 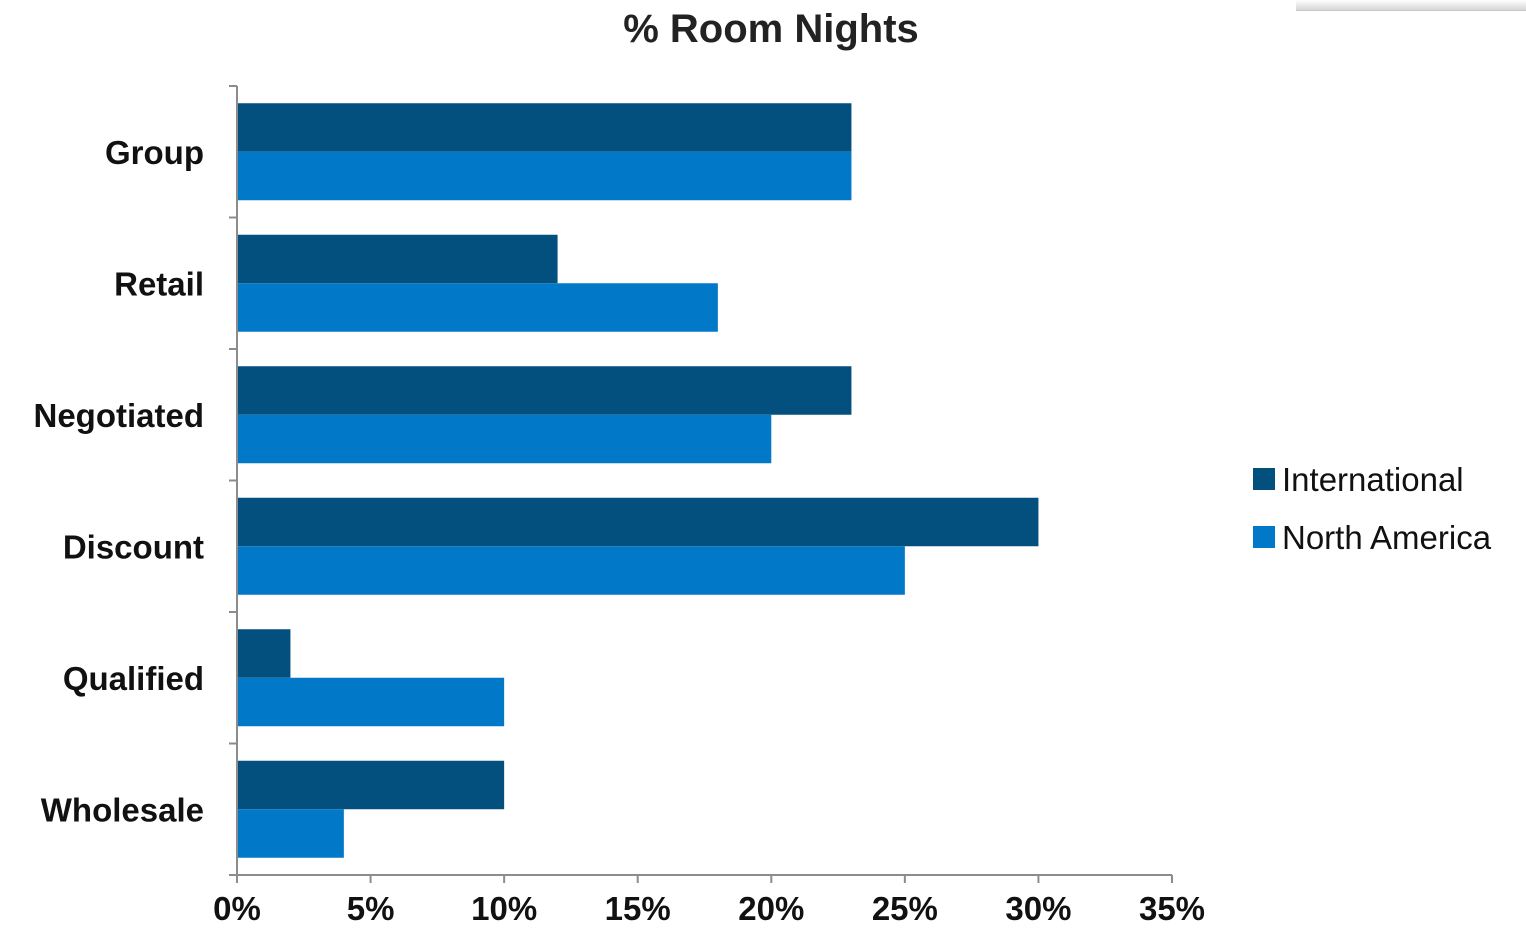 What do you see at coordinates (544, 176) in the screenshot?
I see `bar-group-north-america` at bounding box center [544, 176].